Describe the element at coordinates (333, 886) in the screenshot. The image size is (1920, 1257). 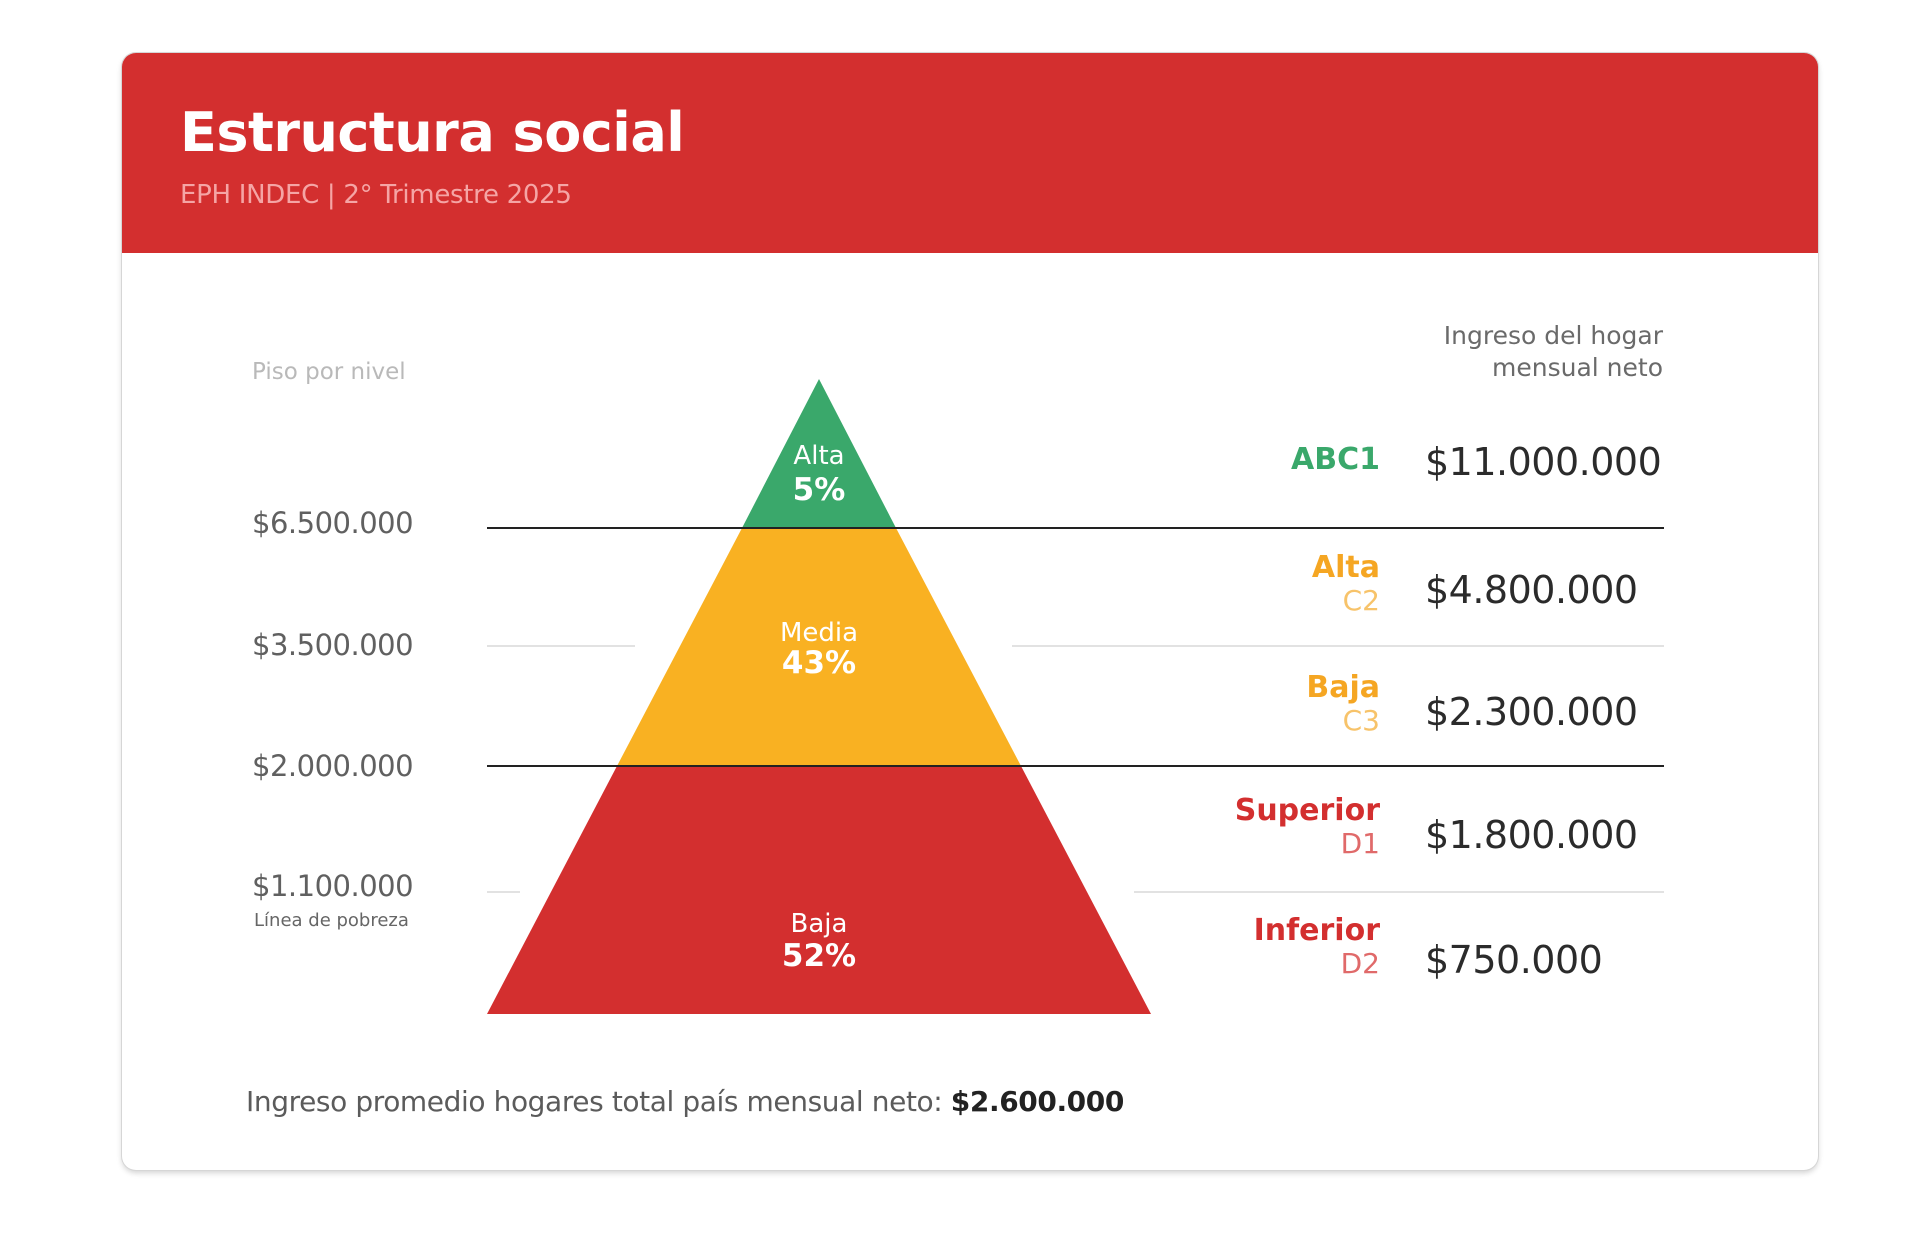
I see `tick-label: $1.100.000` at that location.